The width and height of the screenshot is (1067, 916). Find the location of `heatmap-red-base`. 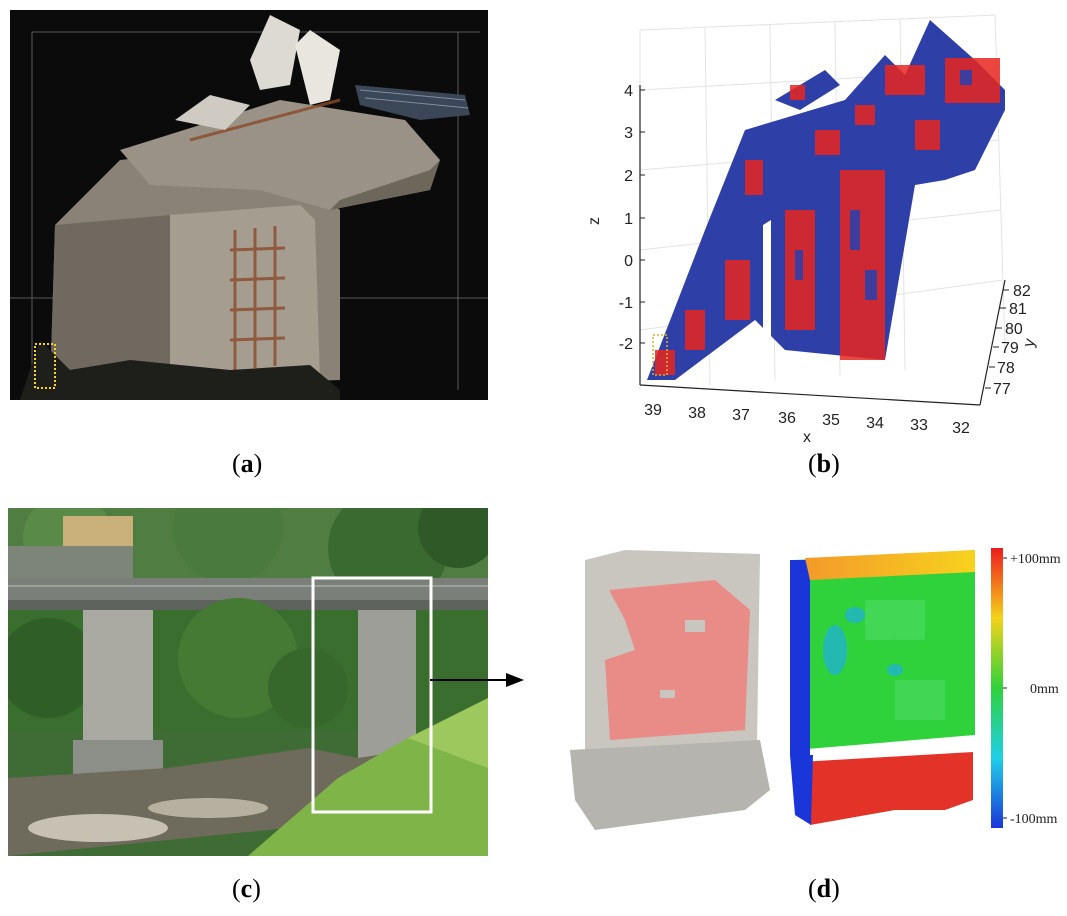

heatmap-red-base is located at coordinates (886, 788).